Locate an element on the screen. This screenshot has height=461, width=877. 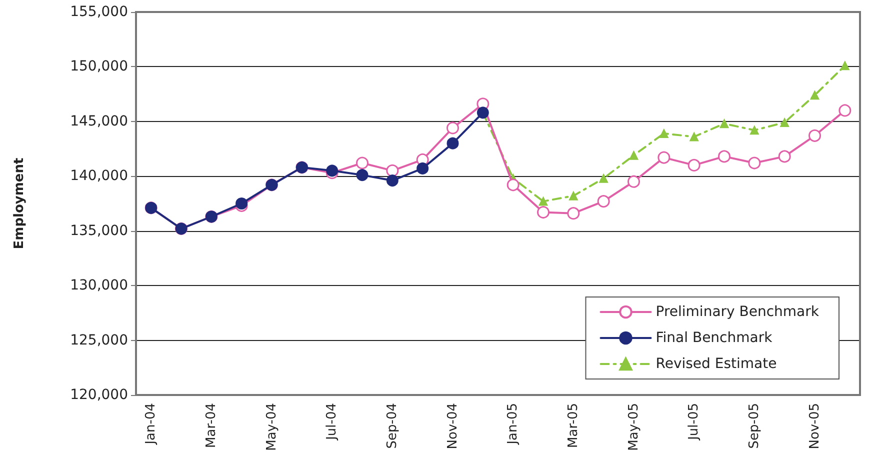
y-tick-label: 155,000 is located at coordinates (99, 12).